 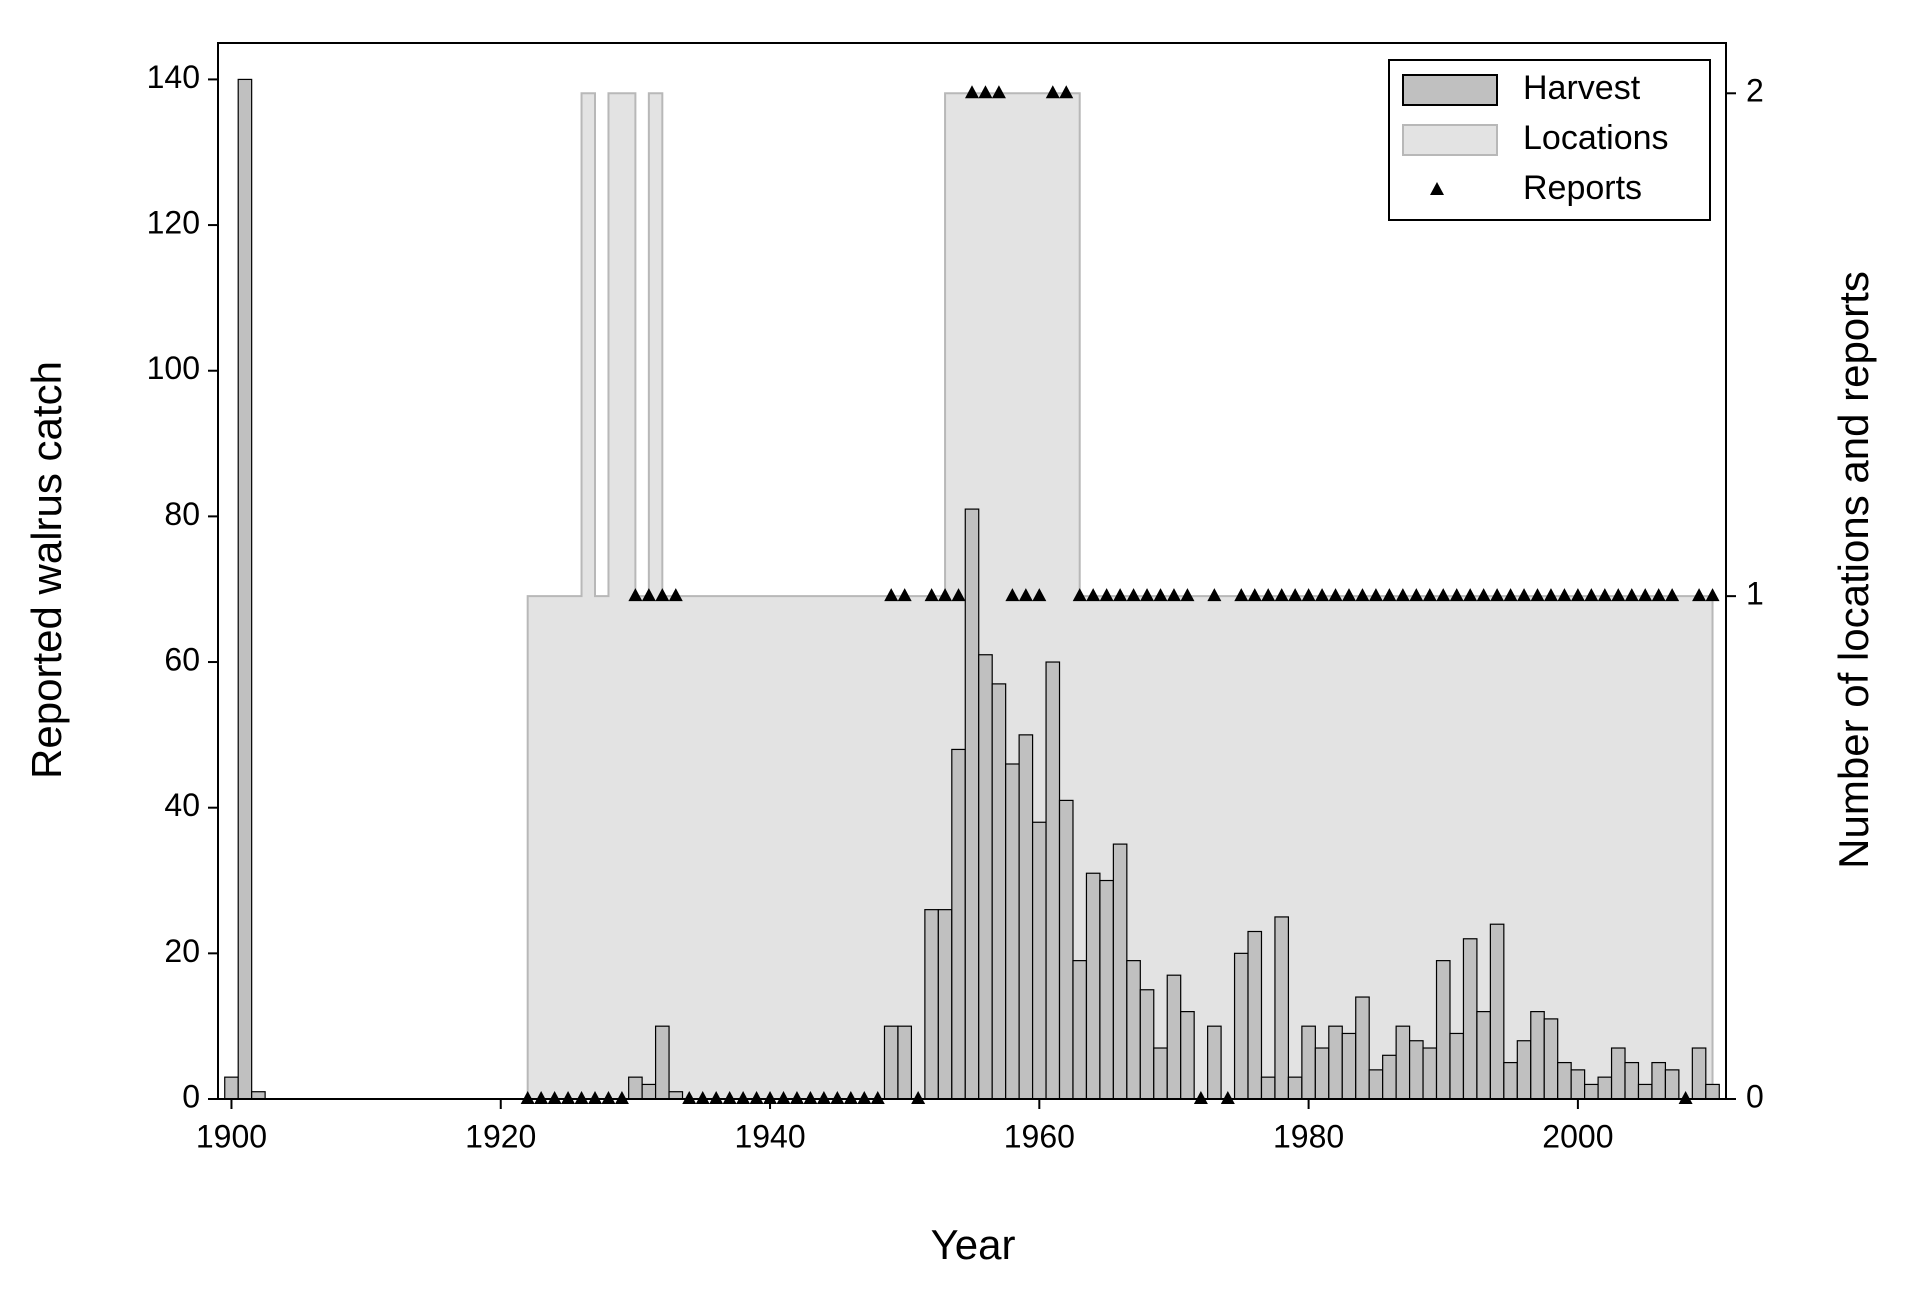 I want to click on y-axis-title: Reported walrus catch, so click(x=46, y=570).